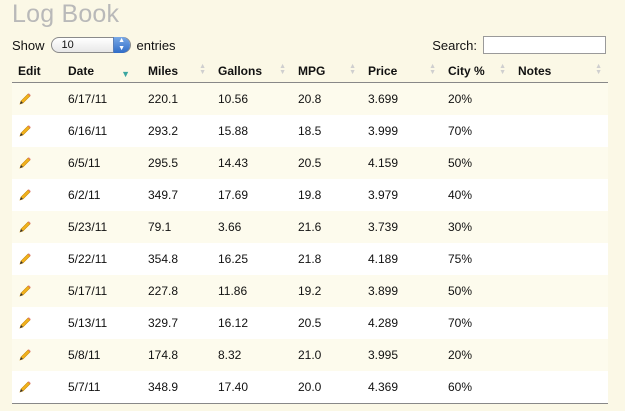 The image size is (625, 411). Describe the element at coordinates (383, 291) in the screenshot. I see `cell-price: 3.899` at that location.